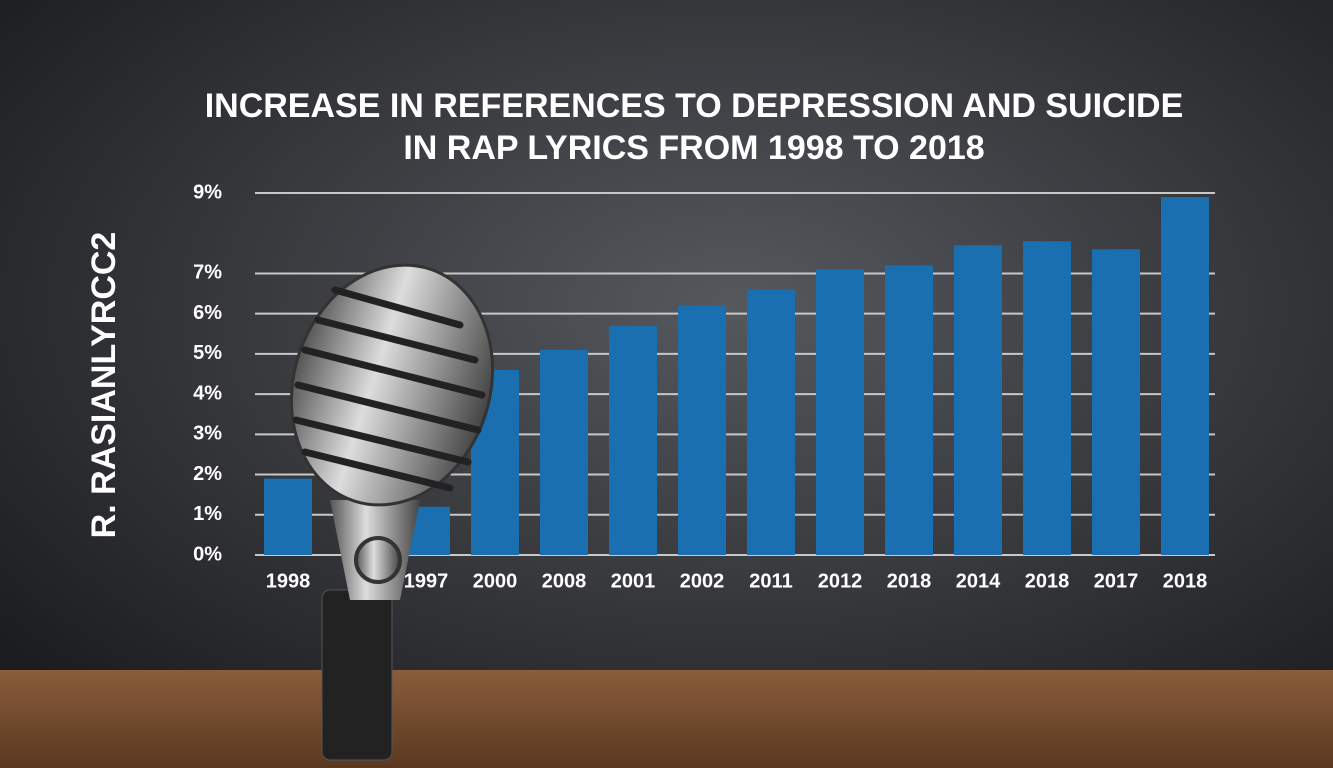 The height and width of the screenshot is (768, 1333). Describe the element at coordinates (392, 512) in the screenshot. I see `microphone` at that location.